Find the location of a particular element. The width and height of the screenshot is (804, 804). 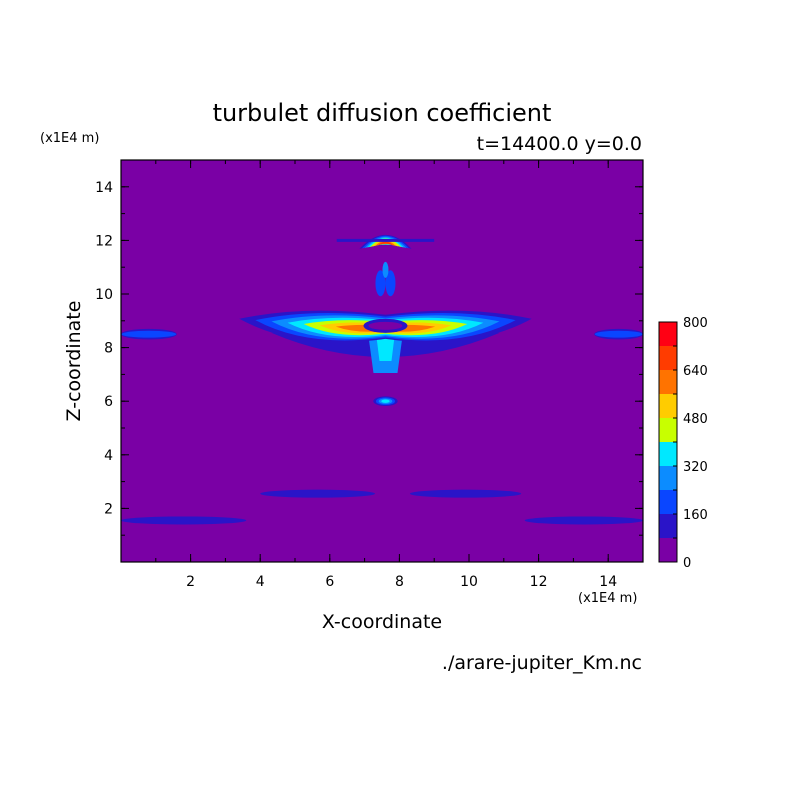

y-tick-label: 8 is located at coordinates (108, 349).